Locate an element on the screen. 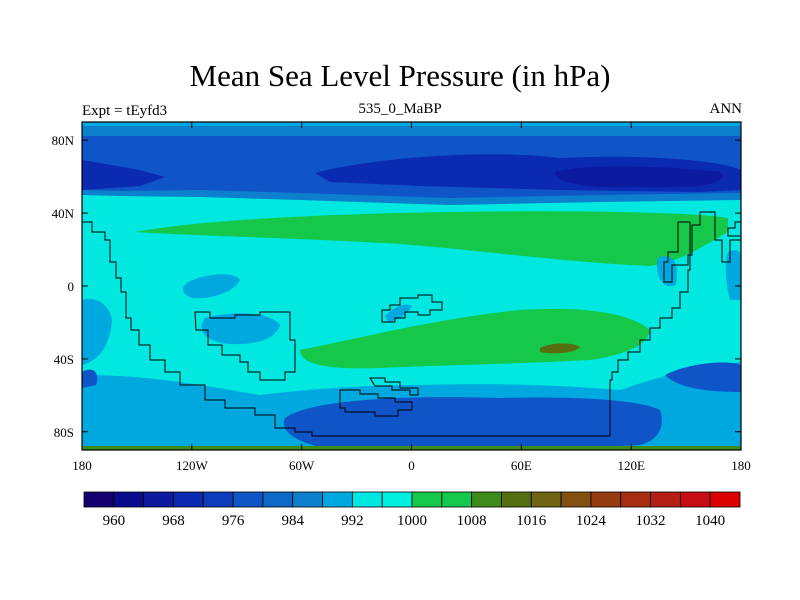  colorbar-label: 992 is located at coordinates (352, 521).